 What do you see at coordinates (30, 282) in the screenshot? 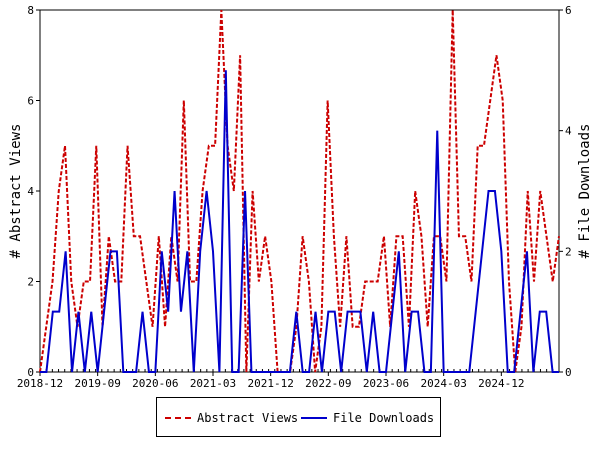
I see `y-left-tick-label: 2` at bounding box center [30, 282].